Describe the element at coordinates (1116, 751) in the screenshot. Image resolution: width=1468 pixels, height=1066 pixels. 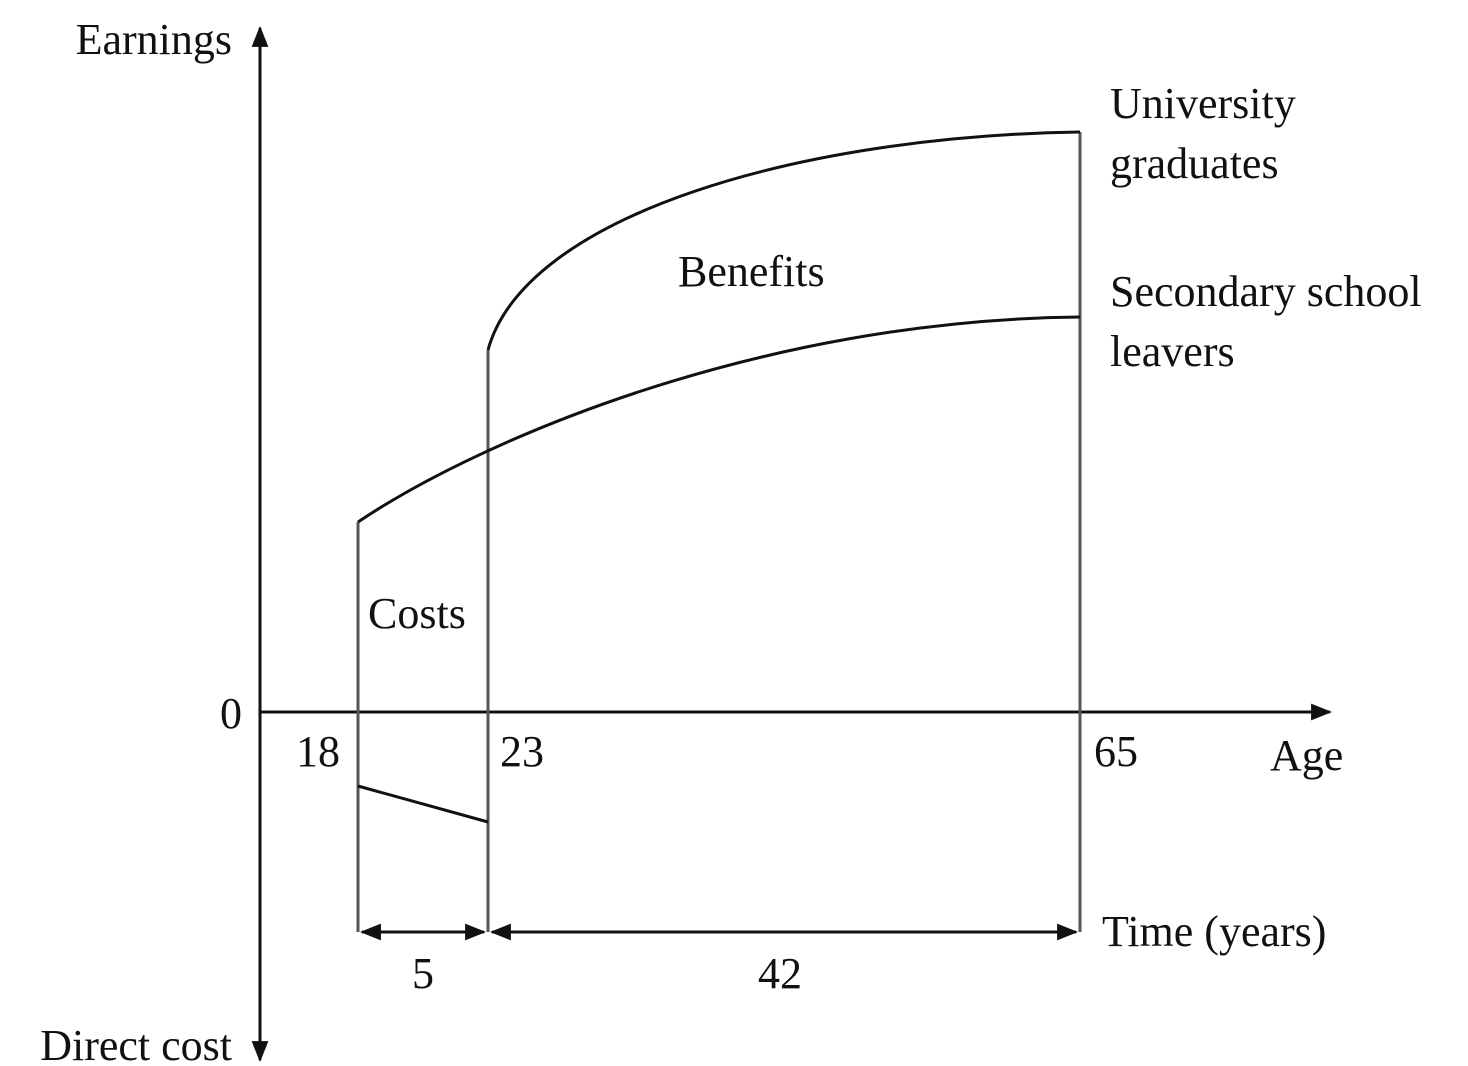
I see `age-label: 65` at that location.